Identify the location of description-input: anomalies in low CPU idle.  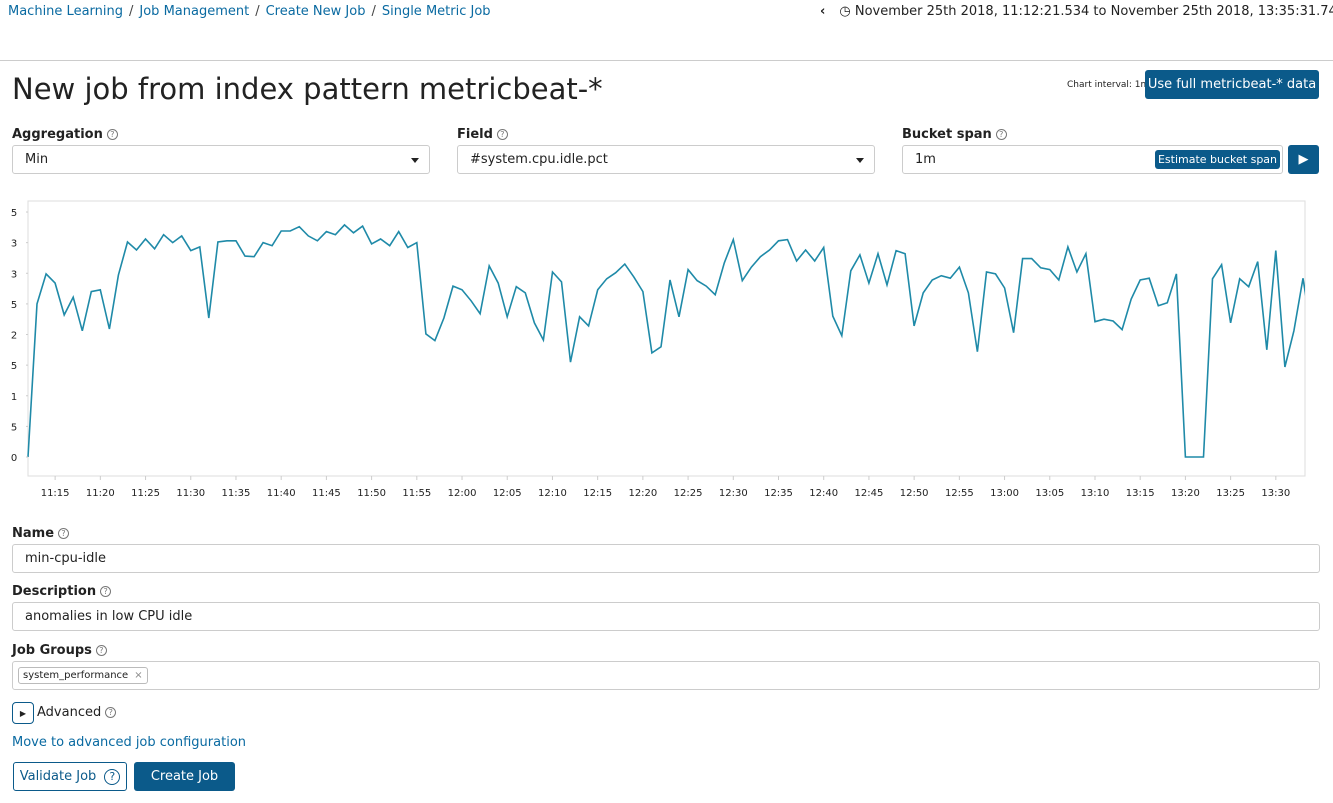
(666, 616).